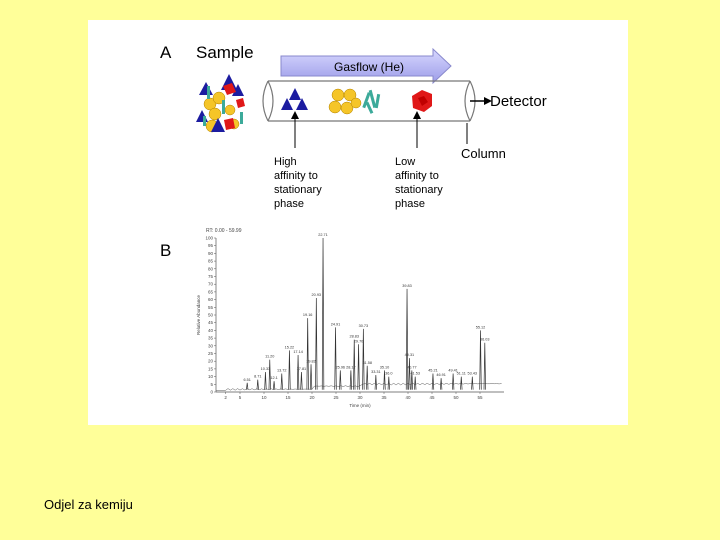 This screenshot has width=720, height=540. I want to click on y-tick-label: 75, so click(211, 276).